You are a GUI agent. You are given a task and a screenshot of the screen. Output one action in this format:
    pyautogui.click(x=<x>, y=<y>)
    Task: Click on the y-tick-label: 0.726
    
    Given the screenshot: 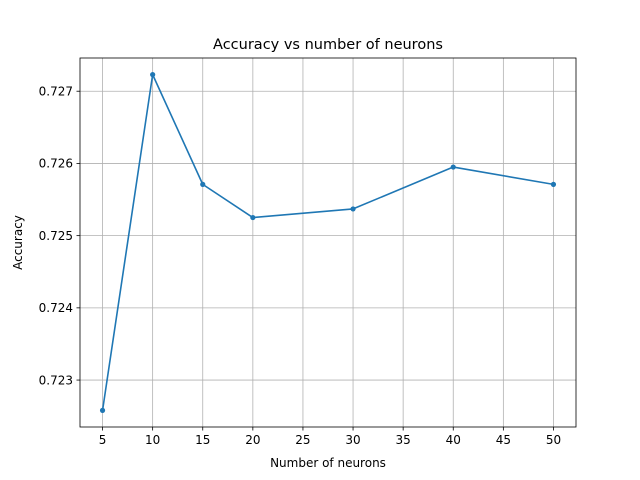 What is the action you would take?
    pyautogui.click(x=56, y=164)
    